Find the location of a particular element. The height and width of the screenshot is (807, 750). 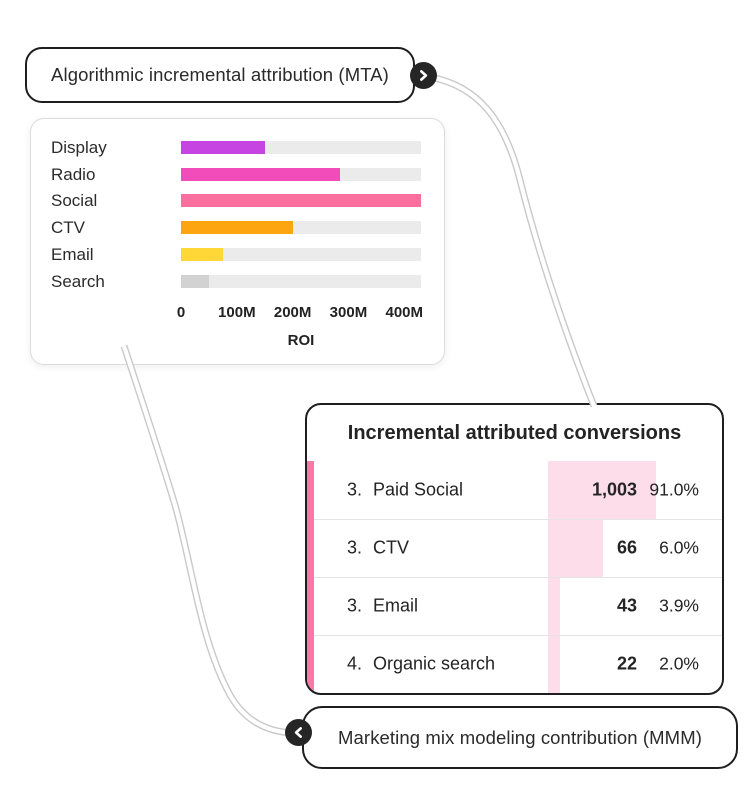

chart-category-label: Search is located at coordinates (78, 281).